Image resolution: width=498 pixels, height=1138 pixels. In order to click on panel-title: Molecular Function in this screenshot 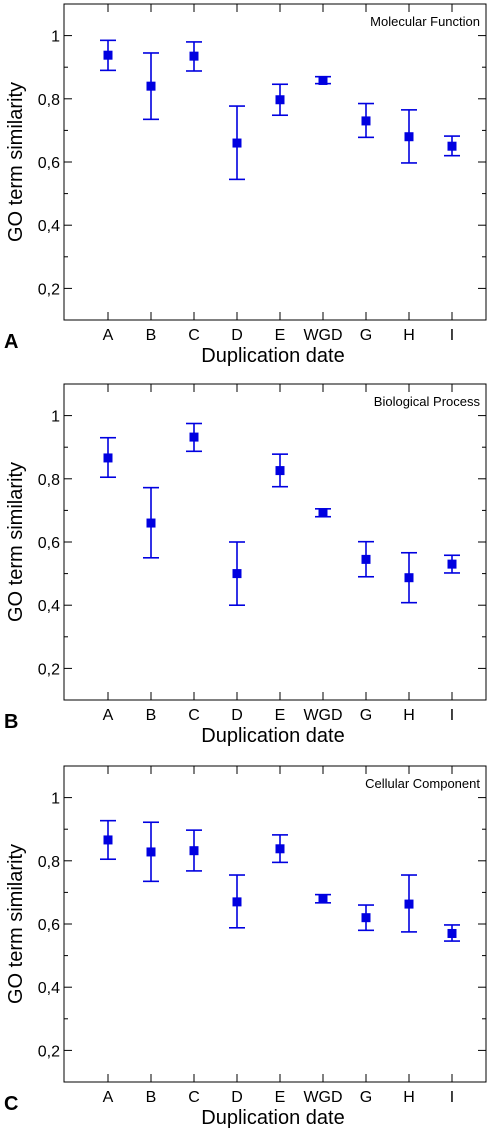, I will do `click(425, 21)`.